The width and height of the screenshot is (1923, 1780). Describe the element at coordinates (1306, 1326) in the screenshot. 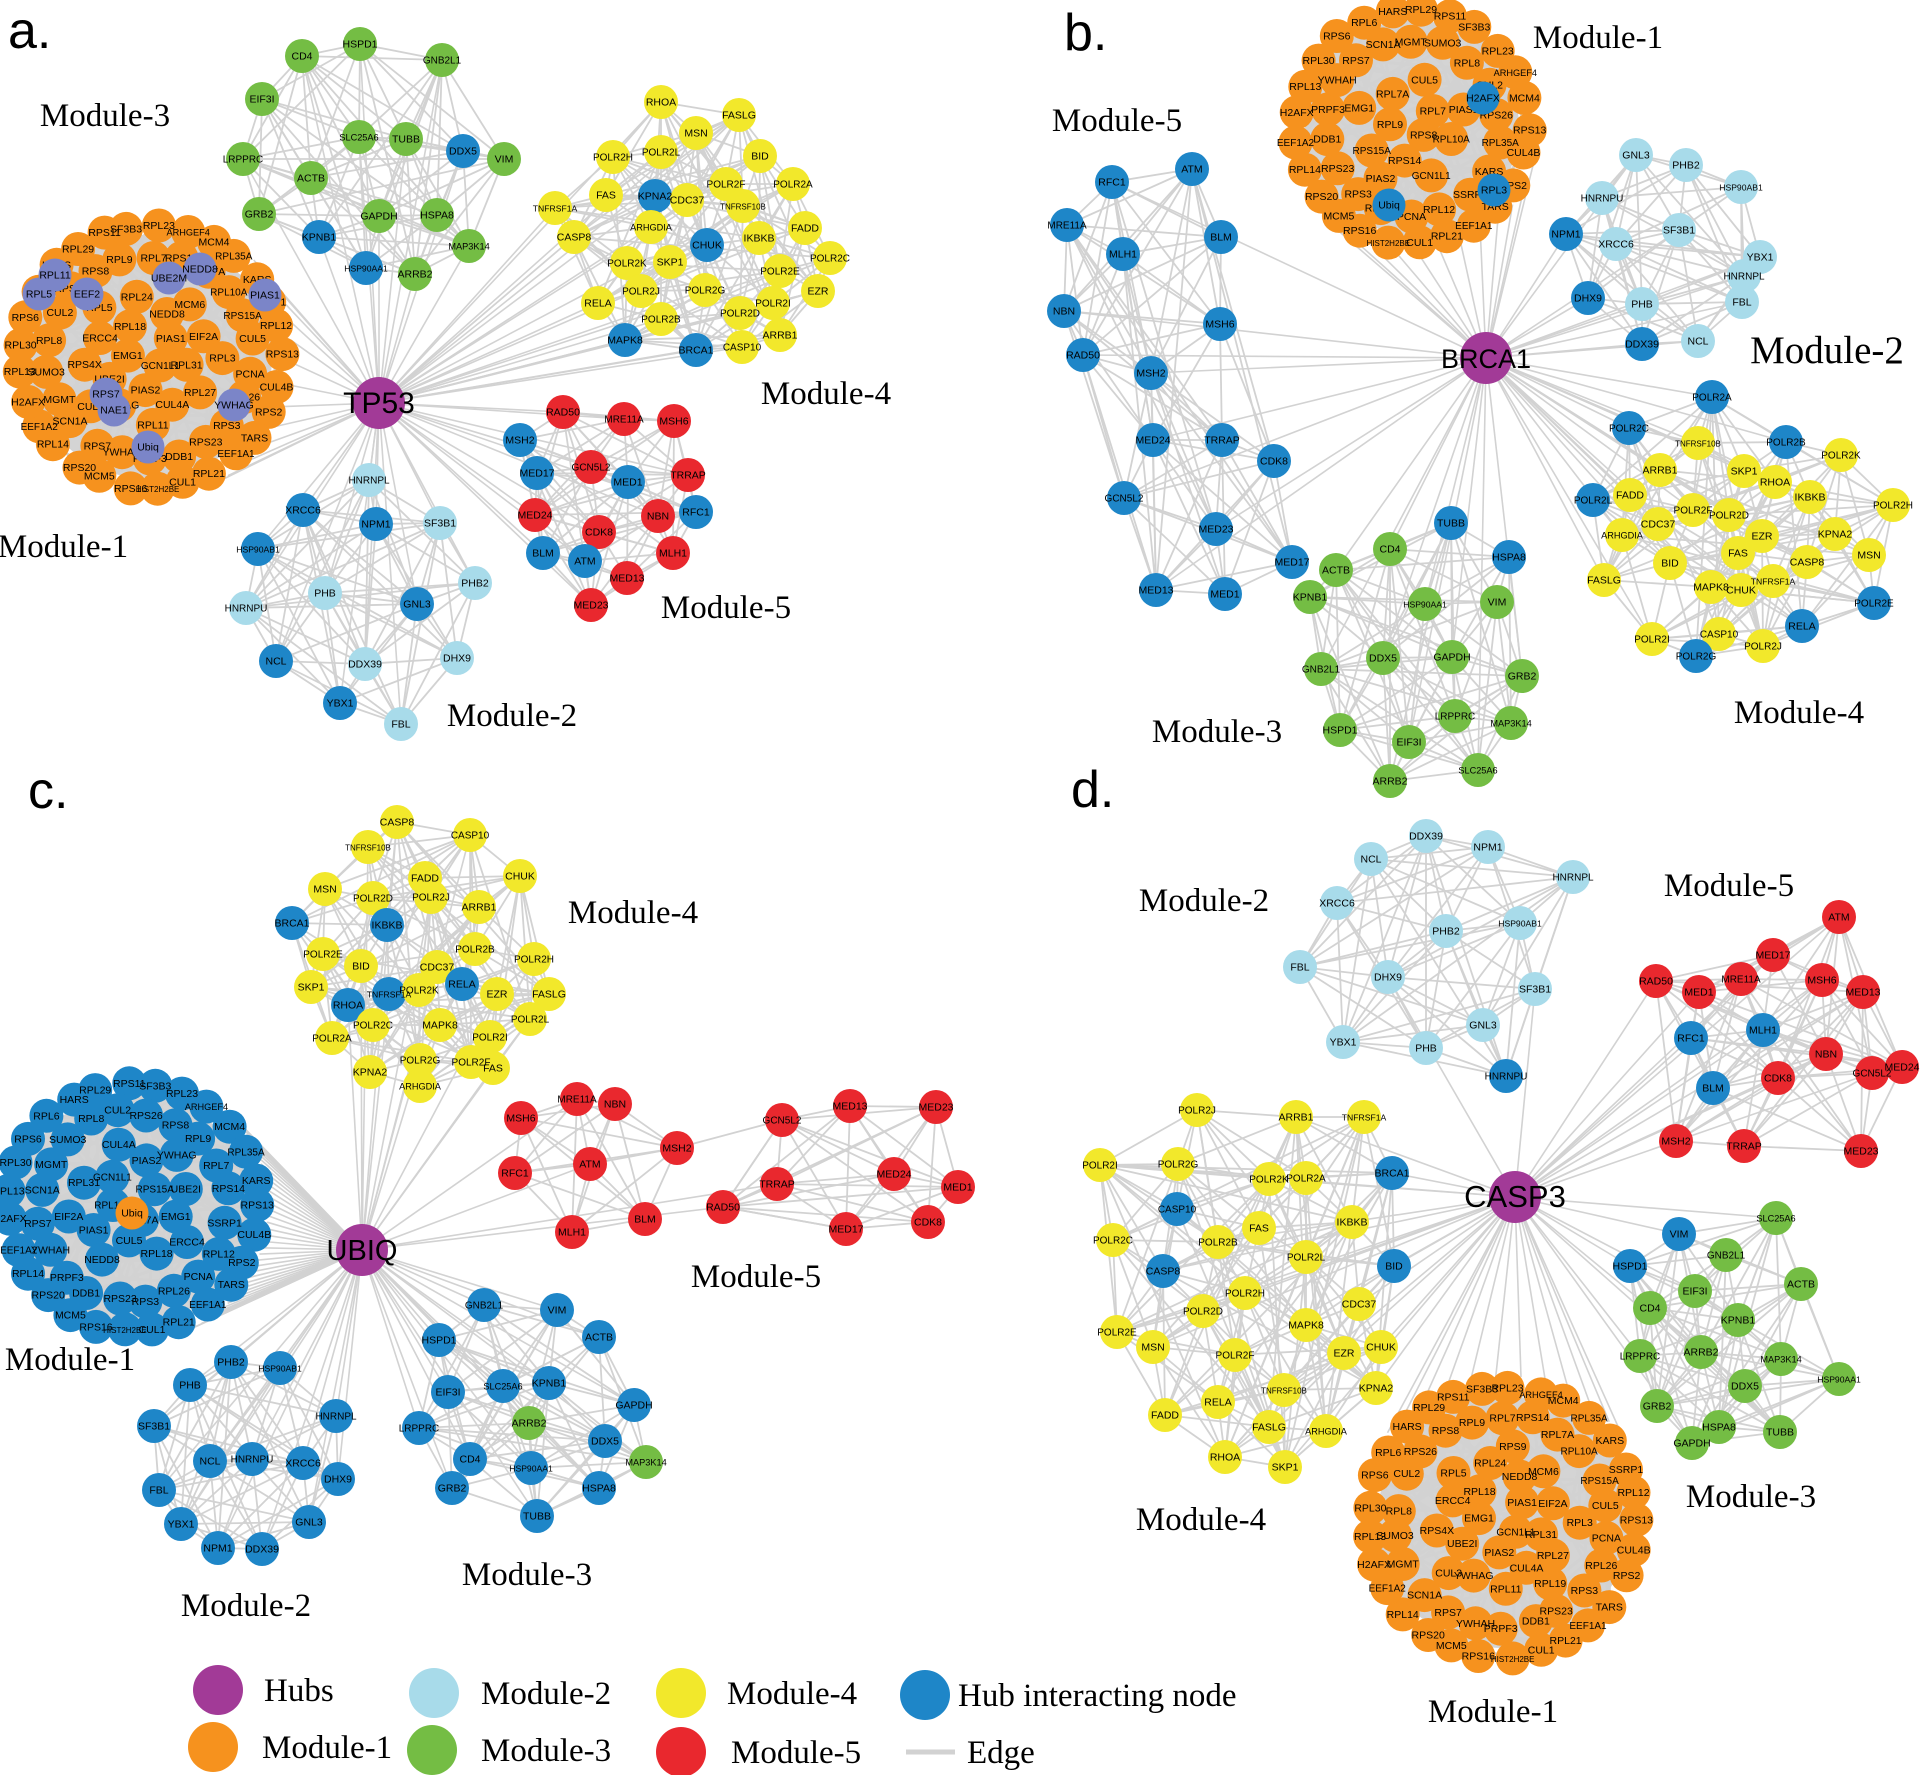

I see `svg-text: MAPK8` at that location.